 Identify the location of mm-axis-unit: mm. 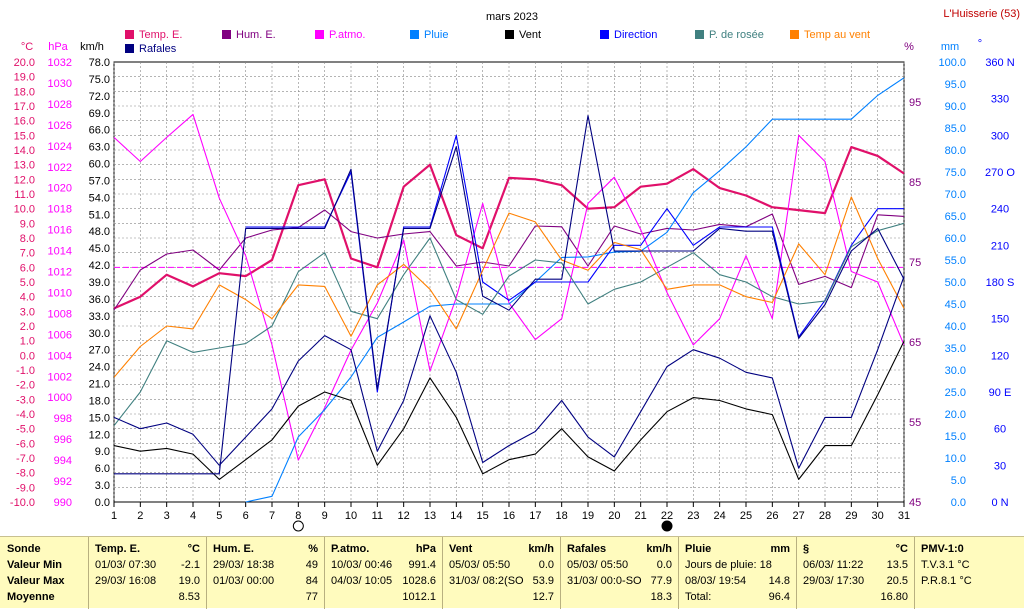
(950, 47).